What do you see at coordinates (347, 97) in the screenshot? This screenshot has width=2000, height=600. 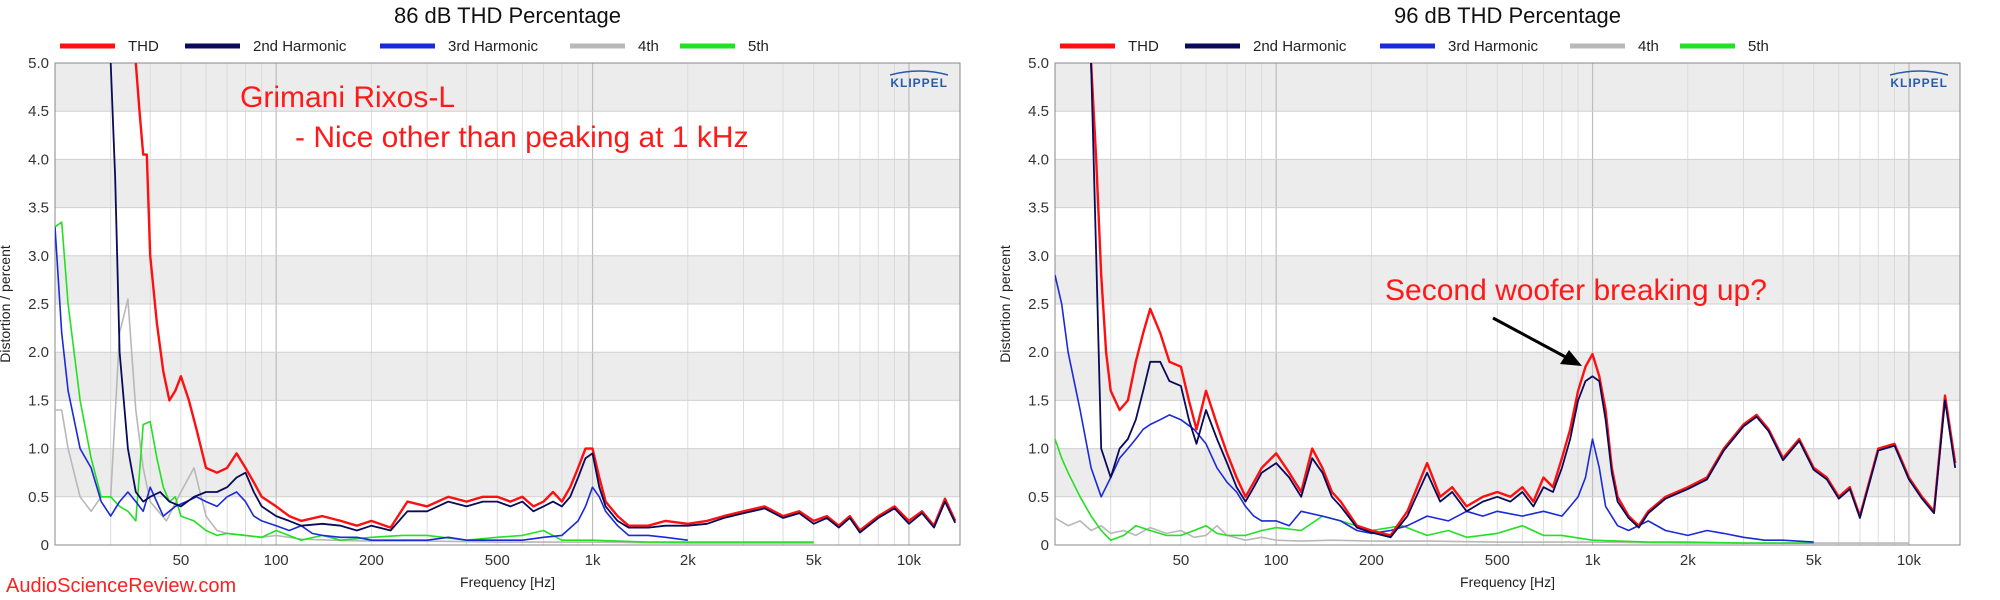 I see `annotation-product-name: Grimani Rixos-L` at bounding box center [347, 97].